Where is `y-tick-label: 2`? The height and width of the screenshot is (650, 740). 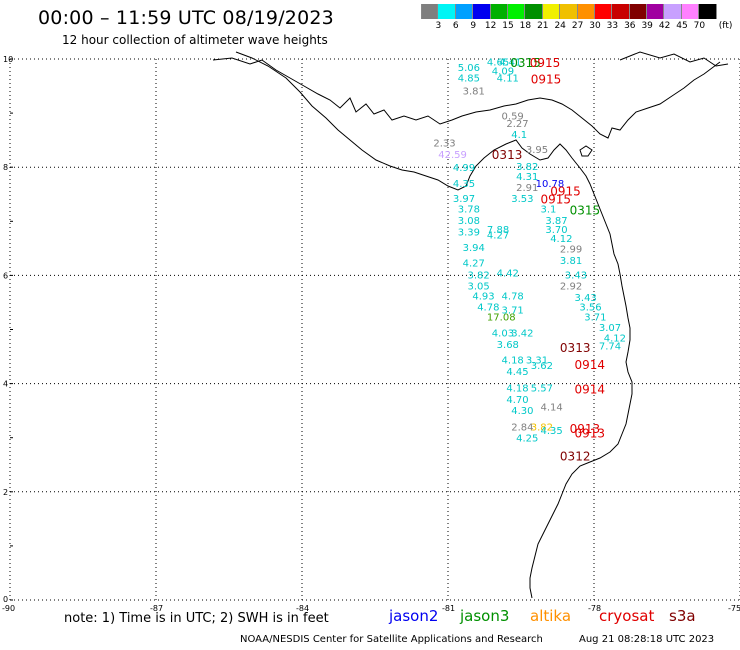 y-tick-label: 2 is located at coordinates (5, 492).